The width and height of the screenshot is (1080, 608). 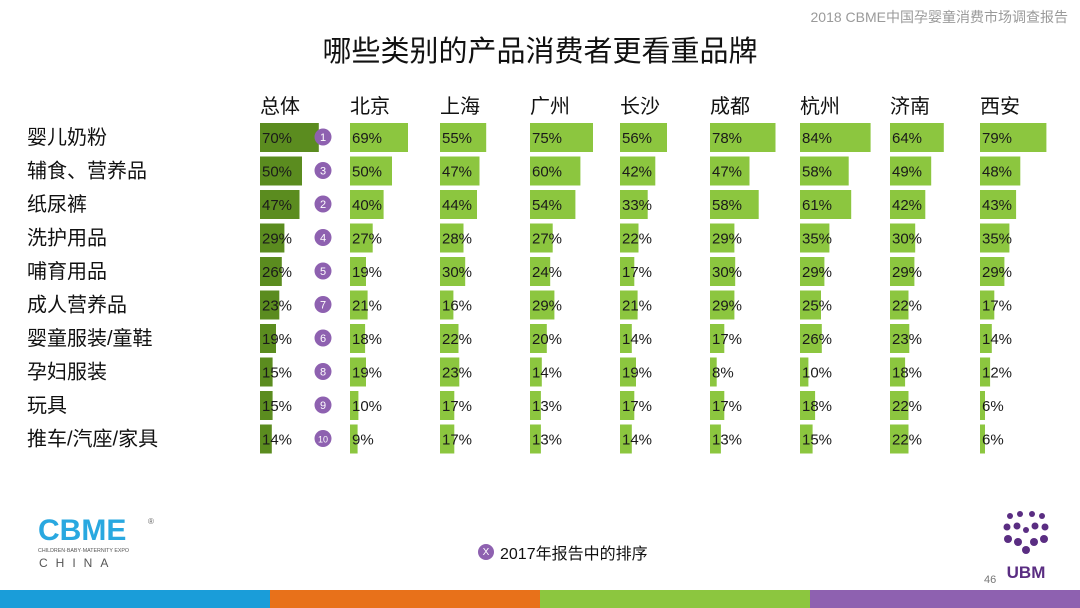 What do you see at coordinates (486, 552) in the screenshot?
I see `legend-rank-badge: X` at bounding box center [486, 552].